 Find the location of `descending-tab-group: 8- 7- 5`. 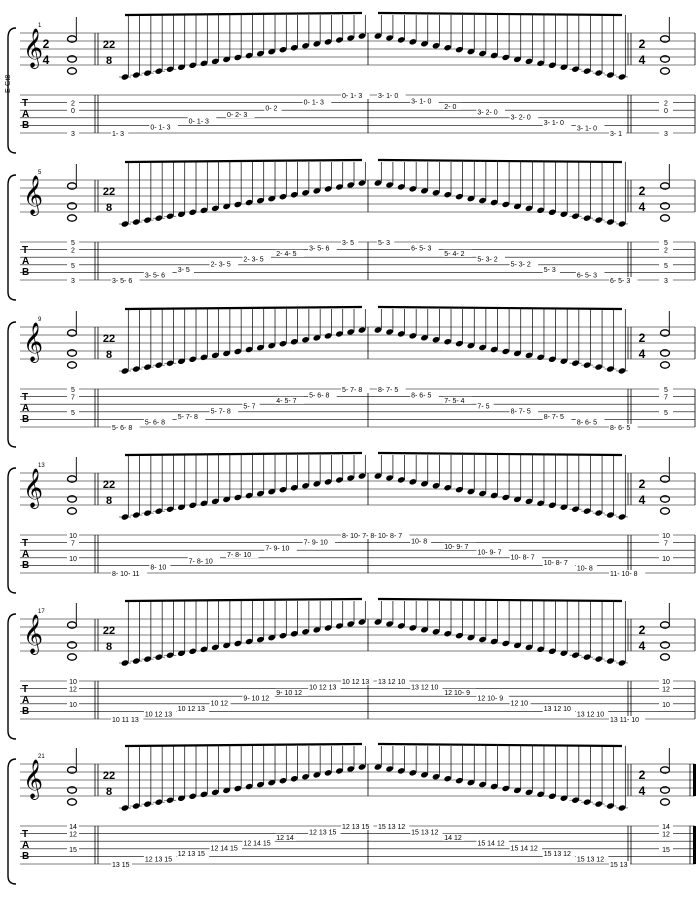

descending-tab-group: 8- 7- 5 is located at coordinates (554, 417).